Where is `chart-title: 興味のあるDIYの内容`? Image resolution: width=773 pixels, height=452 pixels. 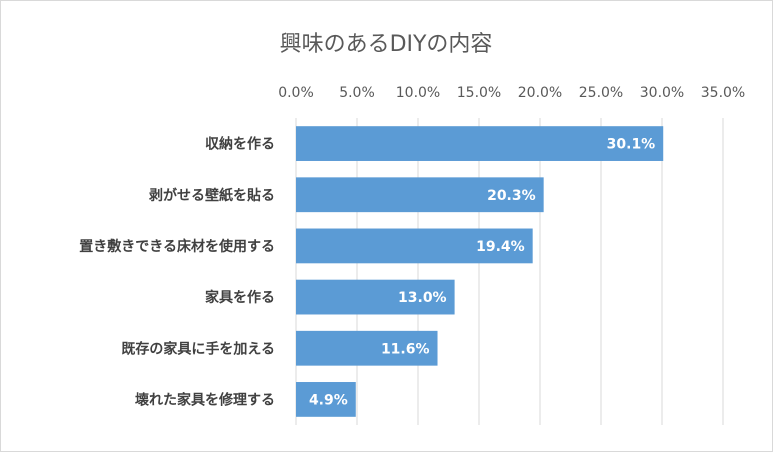 chart-title: 興味のあるDIYの内容 is located at coordinates (386, 44).